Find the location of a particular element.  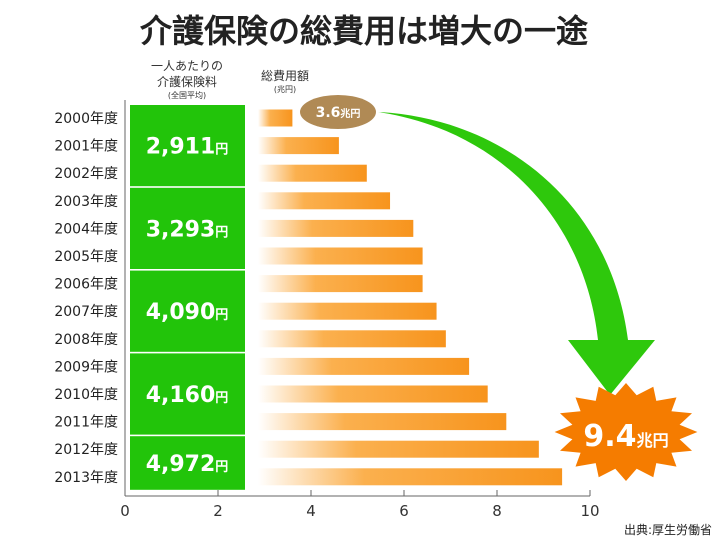

x-tick-label: 6 is located at coordinates (404, 511).